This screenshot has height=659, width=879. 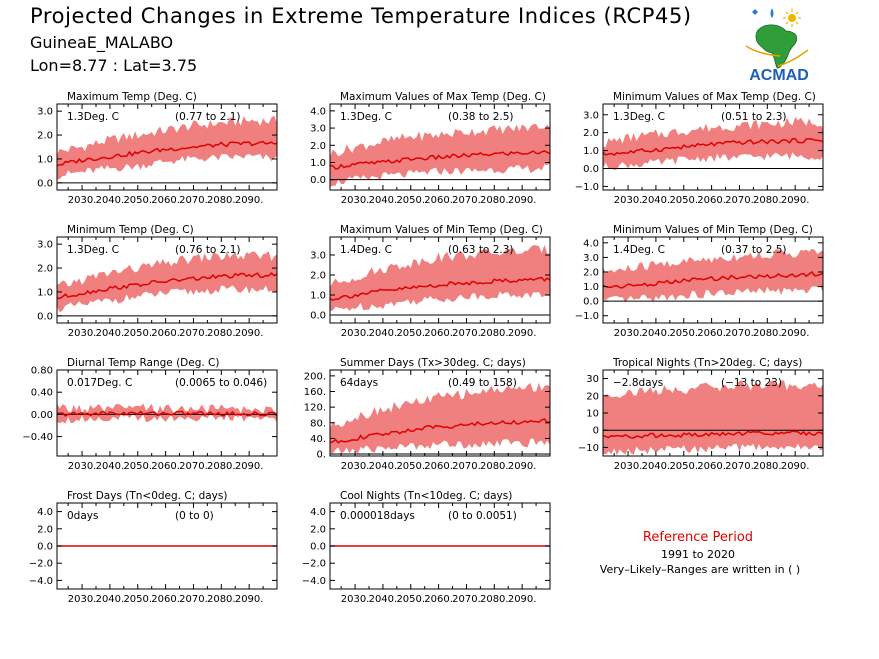 I want to click on y-tick-label: 120., so click(x=315, y=408).